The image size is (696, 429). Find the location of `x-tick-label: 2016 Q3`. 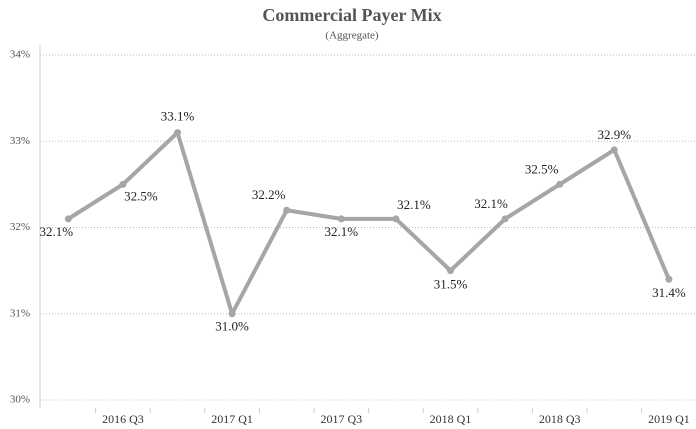

x-tick-label: 2016 Q3 is located at coordinates (123, 419).